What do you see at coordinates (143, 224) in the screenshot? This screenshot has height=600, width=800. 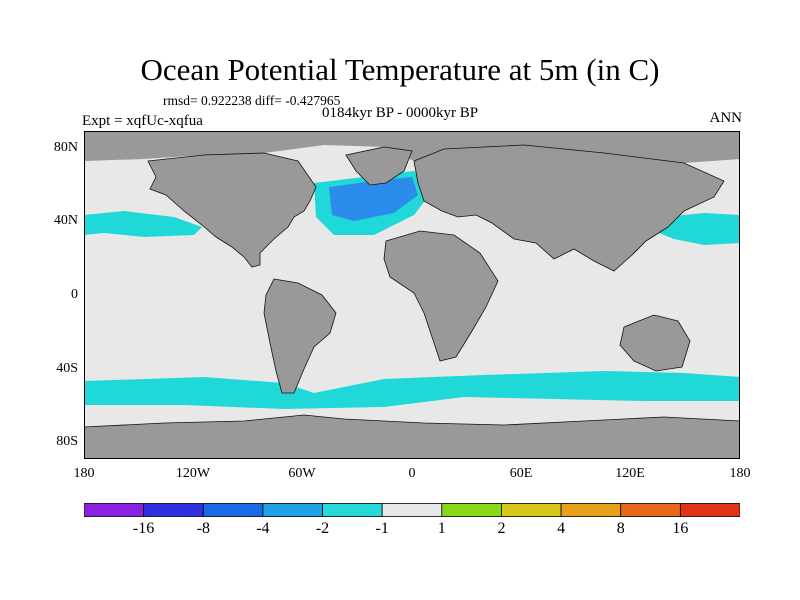 I see `anomaly-north-pacific-west` at bounding box center [143, 224].